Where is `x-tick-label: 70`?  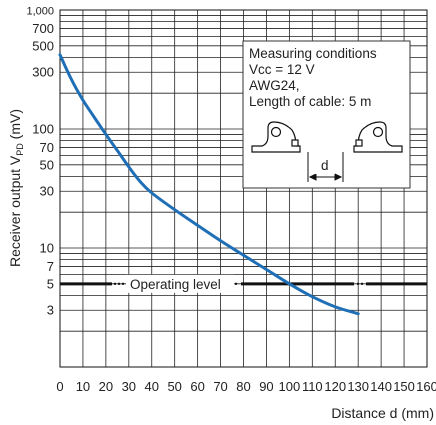
x-tick-label: 70 is located at coordinates (220, 386).